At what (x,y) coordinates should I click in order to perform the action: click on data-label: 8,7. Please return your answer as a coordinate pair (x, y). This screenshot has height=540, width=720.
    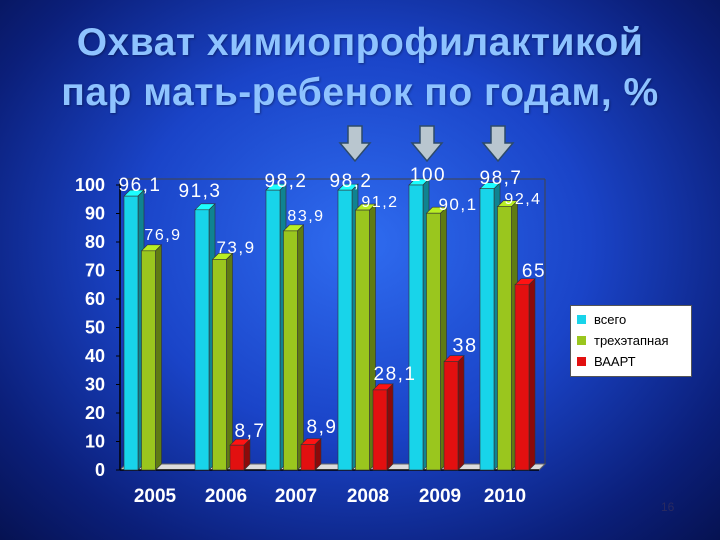
    Looking at the image, I should click on (250, 431).